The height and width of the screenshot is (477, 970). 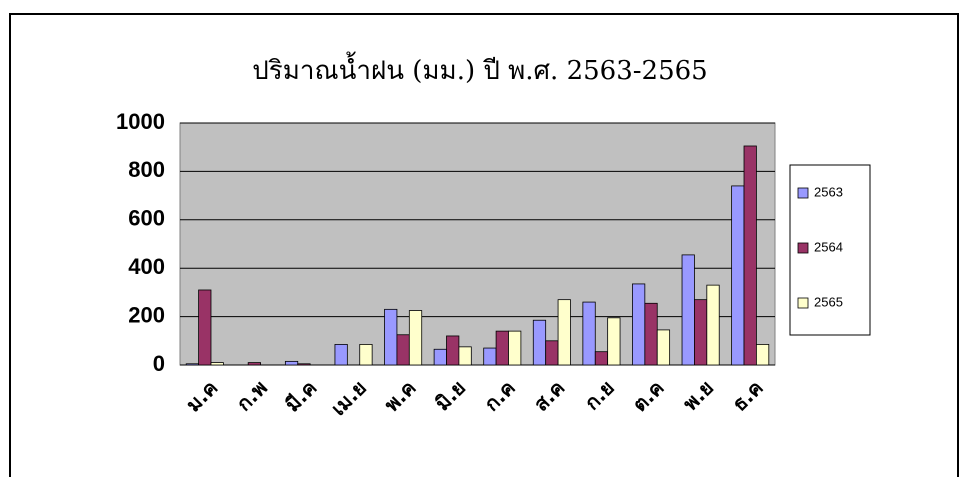 I want to click on x-tick-label: พ.ค, so click(x=399, y=395).